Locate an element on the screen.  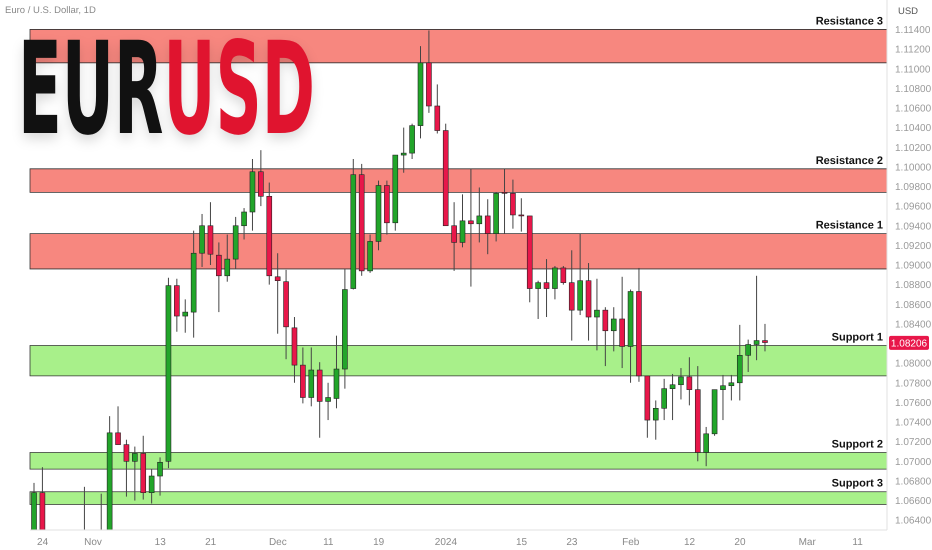
y-tick-label: 1.07600 is located at coordinates (913, 403).